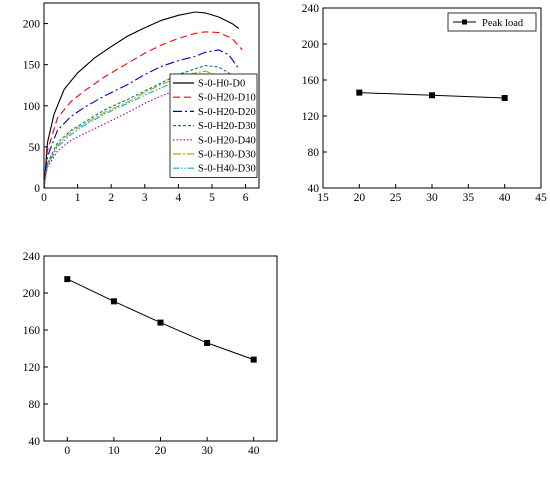 This screenshot has width=550, height=500. Describe the element at coordinates (35, 148) in the screenshot. I see `y-tick-label: 50` at that location.